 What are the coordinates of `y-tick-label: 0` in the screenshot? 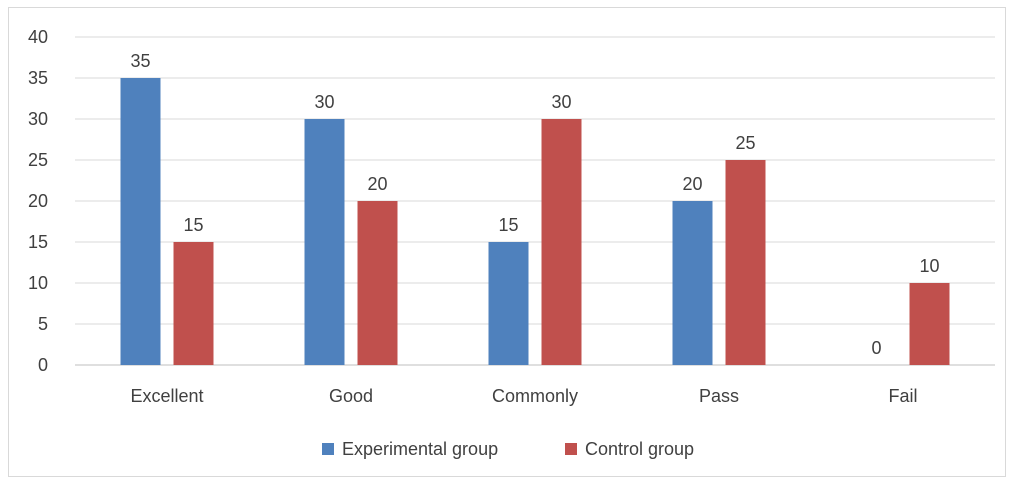 It's located at (43, 365).